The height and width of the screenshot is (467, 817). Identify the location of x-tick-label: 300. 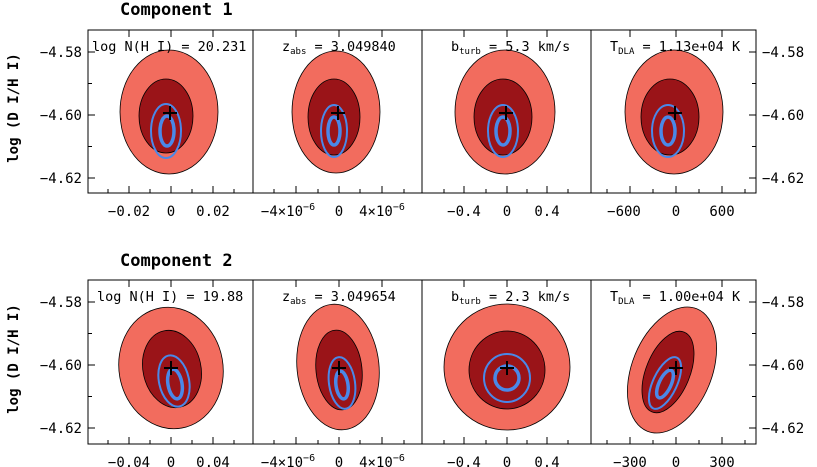
(721, 461).